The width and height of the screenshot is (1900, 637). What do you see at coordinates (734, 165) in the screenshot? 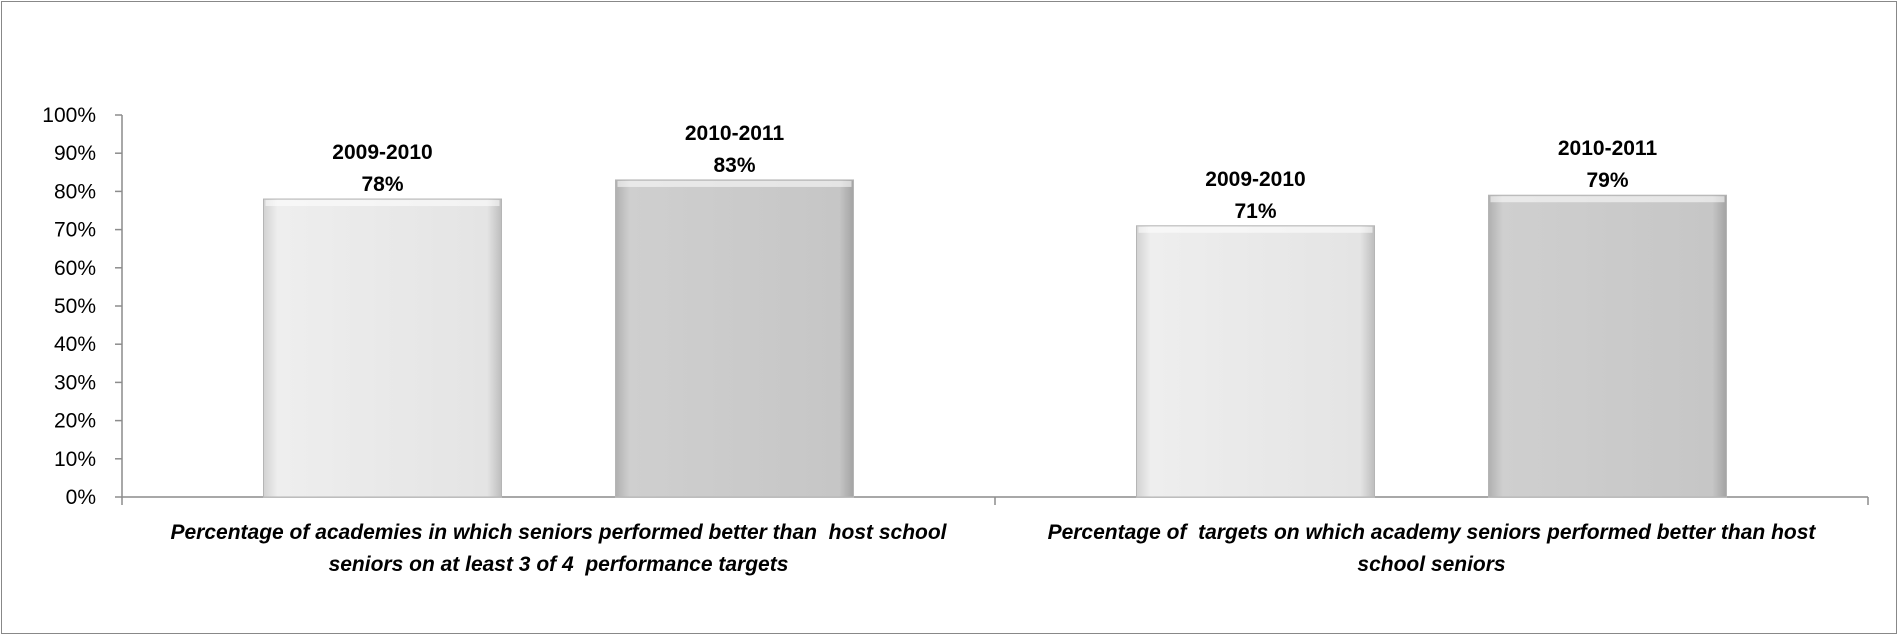
I see `data-label-value: 83%` at bounding box center [734, 165].